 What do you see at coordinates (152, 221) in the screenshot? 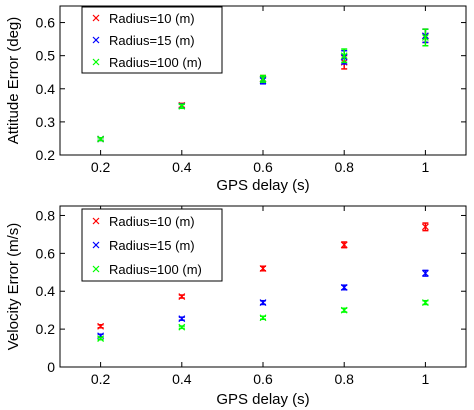
I see `velocity-legend-label: Radius=10 (m)` at bounding box center [152, 221].